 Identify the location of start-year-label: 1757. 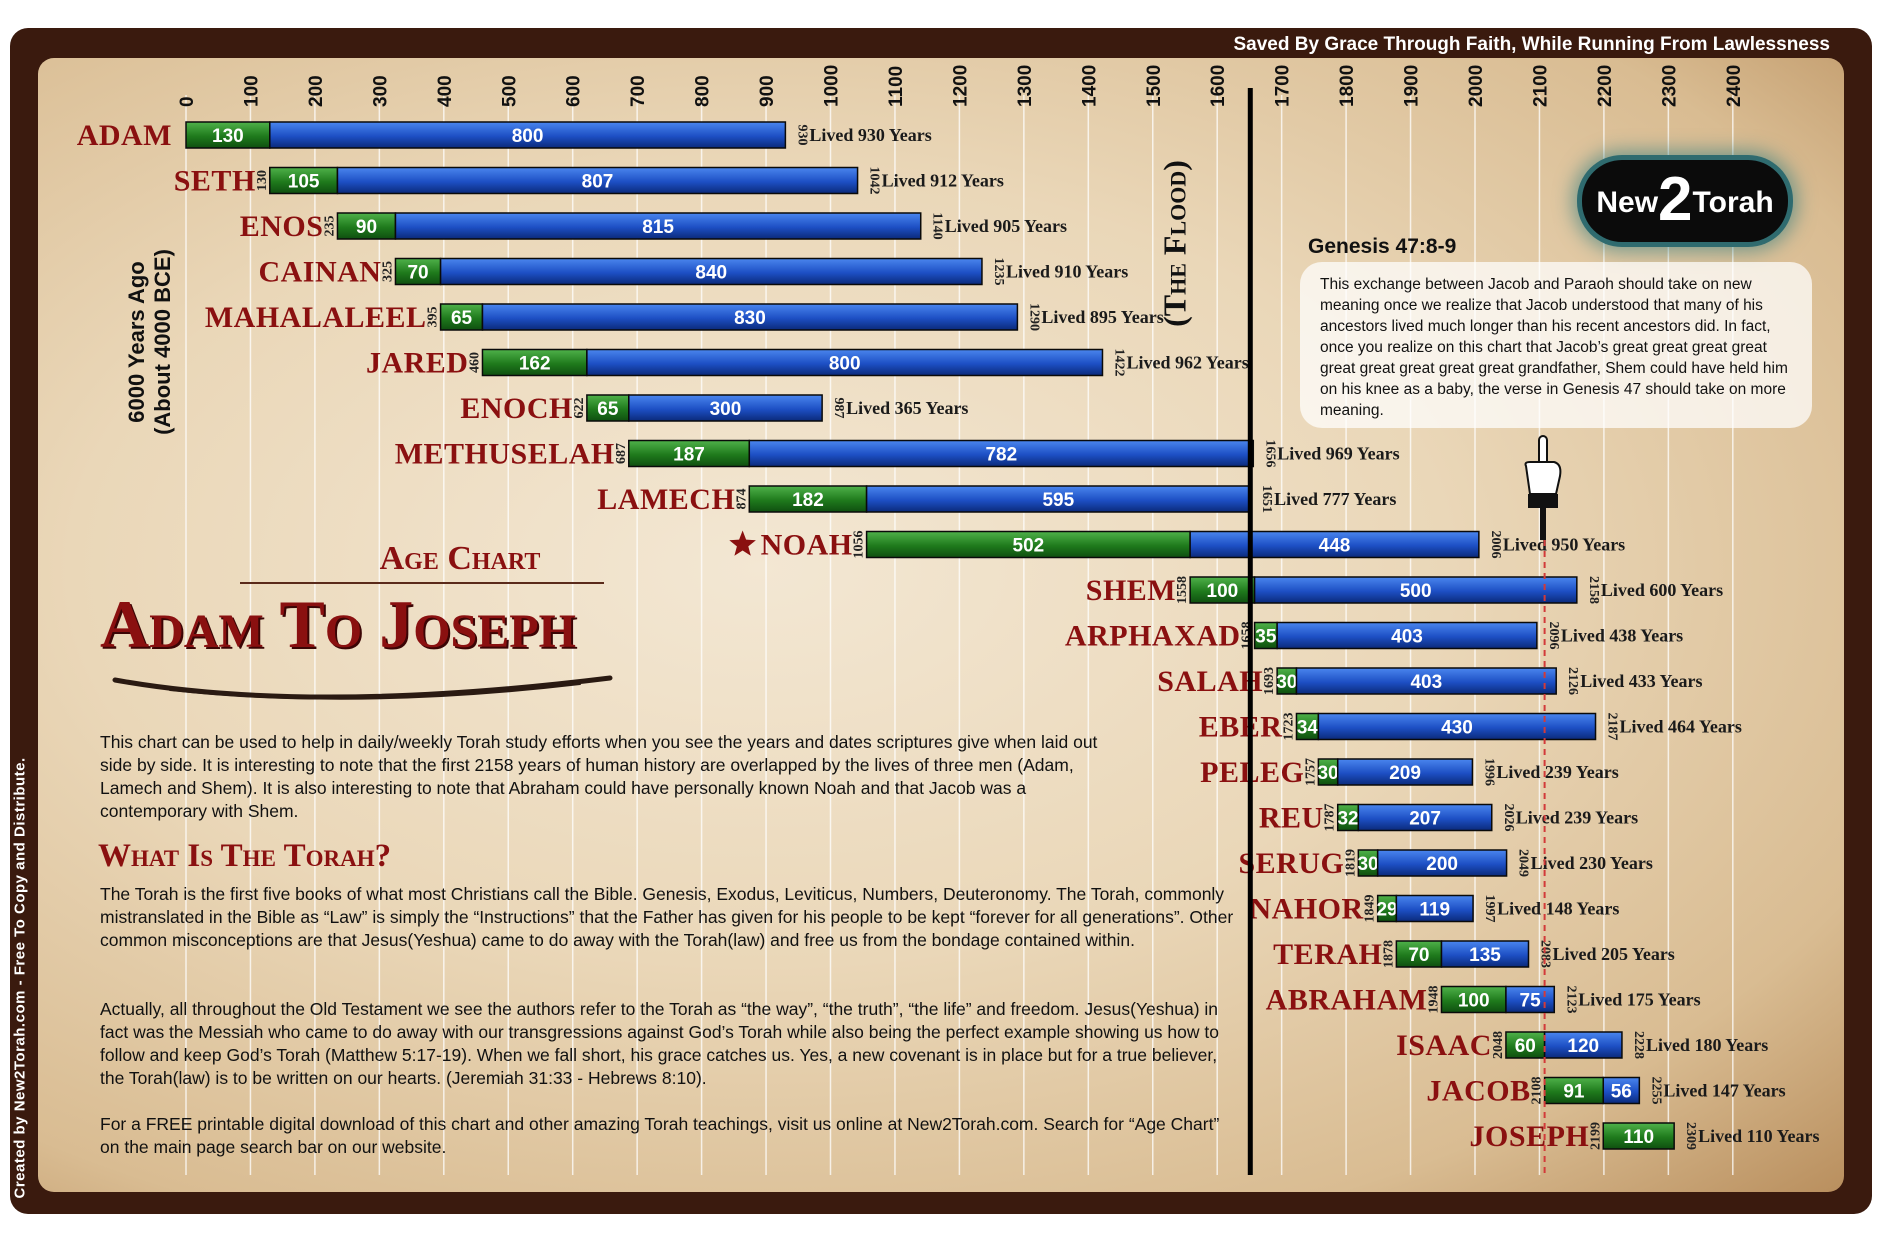
(1310, 772).